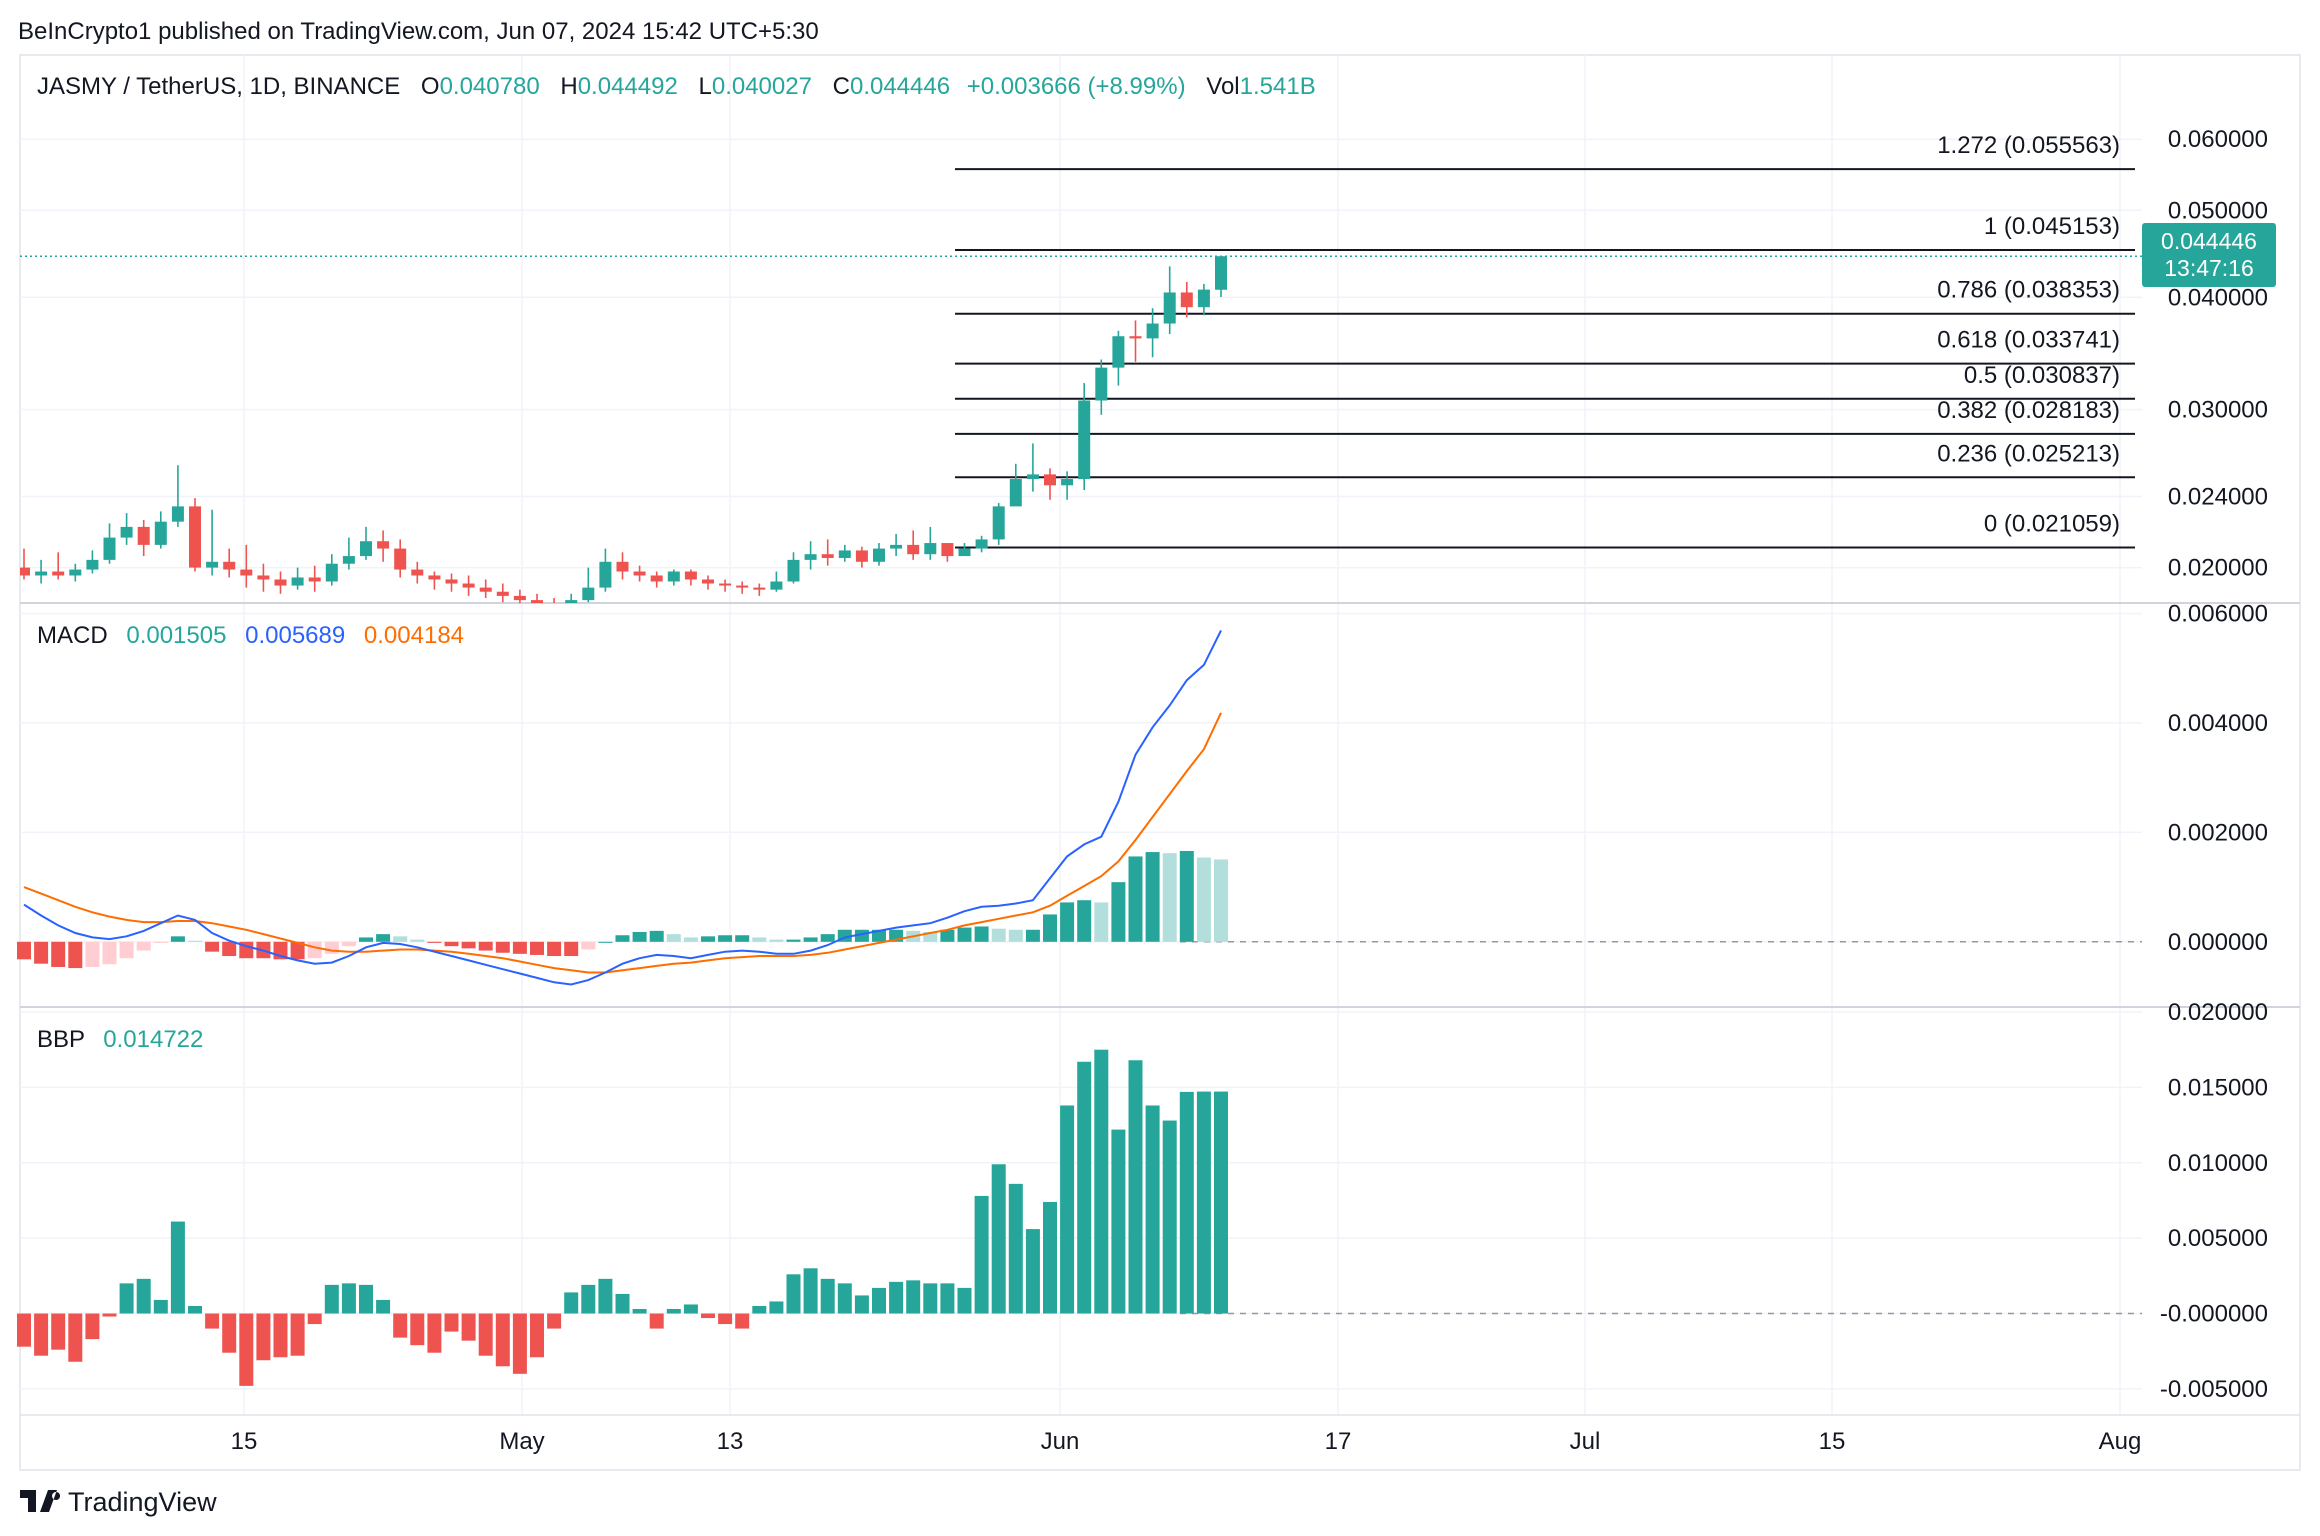 The image size is (2320, 1536). I want to click on price-tick-label: 0.040000, so click(2218, 297).